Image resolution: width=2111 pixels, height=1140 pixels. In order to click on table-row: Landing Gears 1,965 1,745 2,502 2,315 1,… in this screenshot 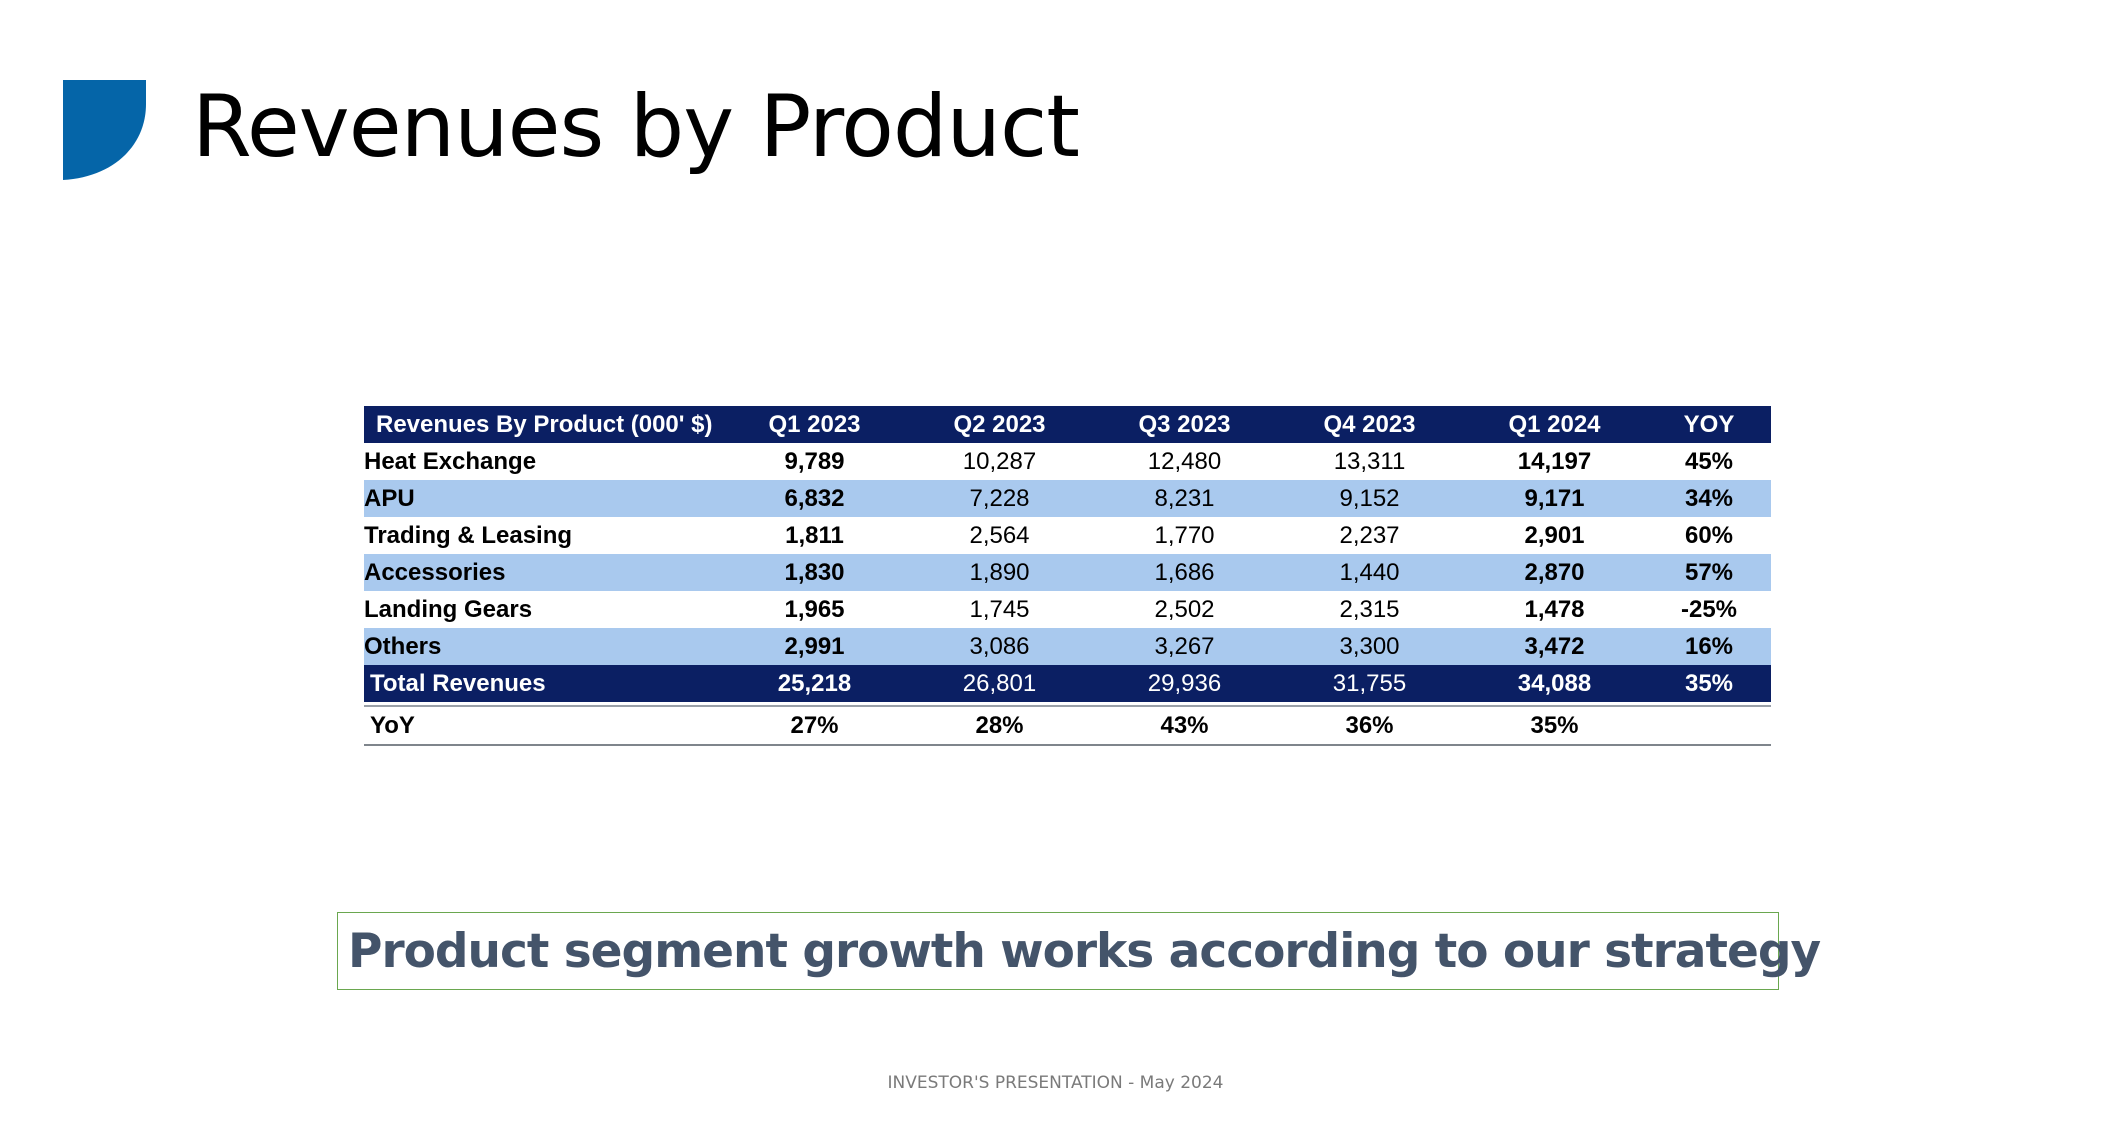, I will do `click(1067, 609)`.